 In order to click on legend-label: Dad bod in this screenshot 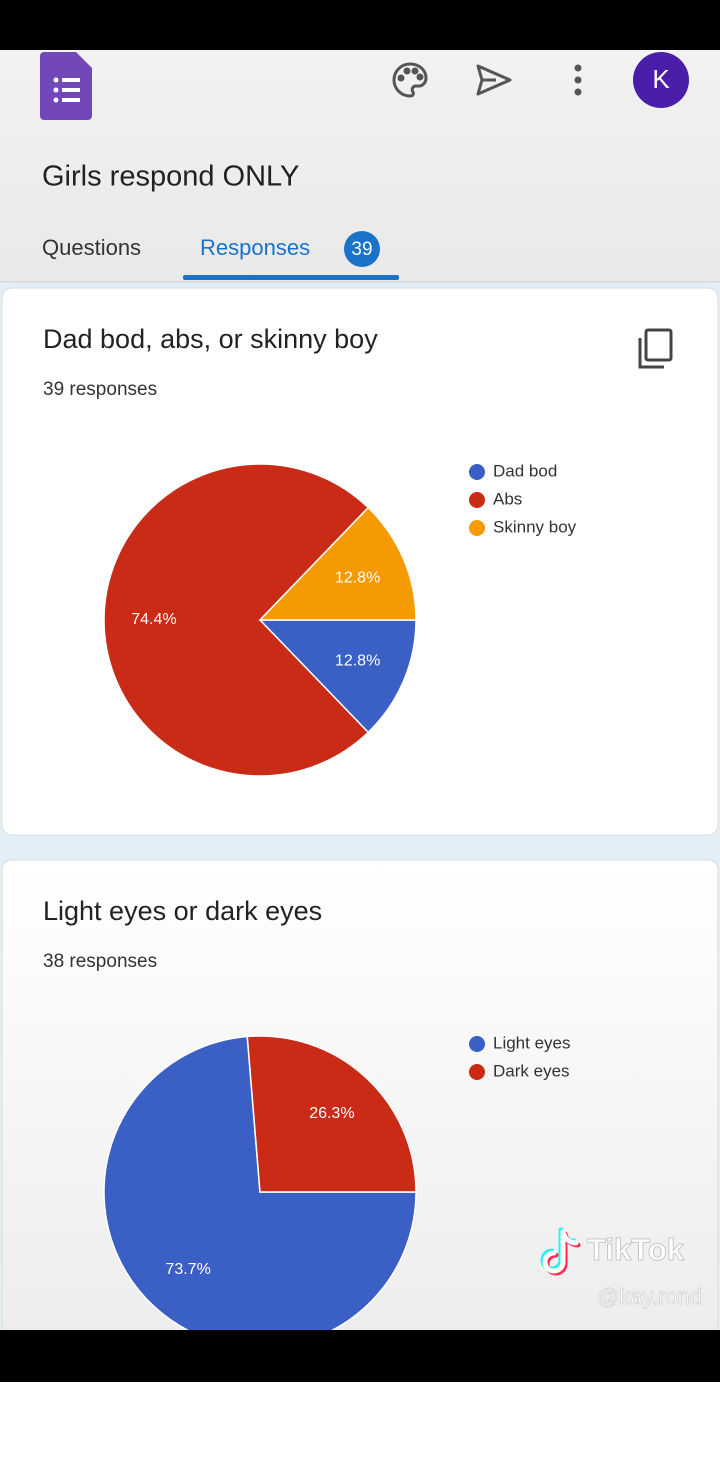, I will do `click(525, 470)`.